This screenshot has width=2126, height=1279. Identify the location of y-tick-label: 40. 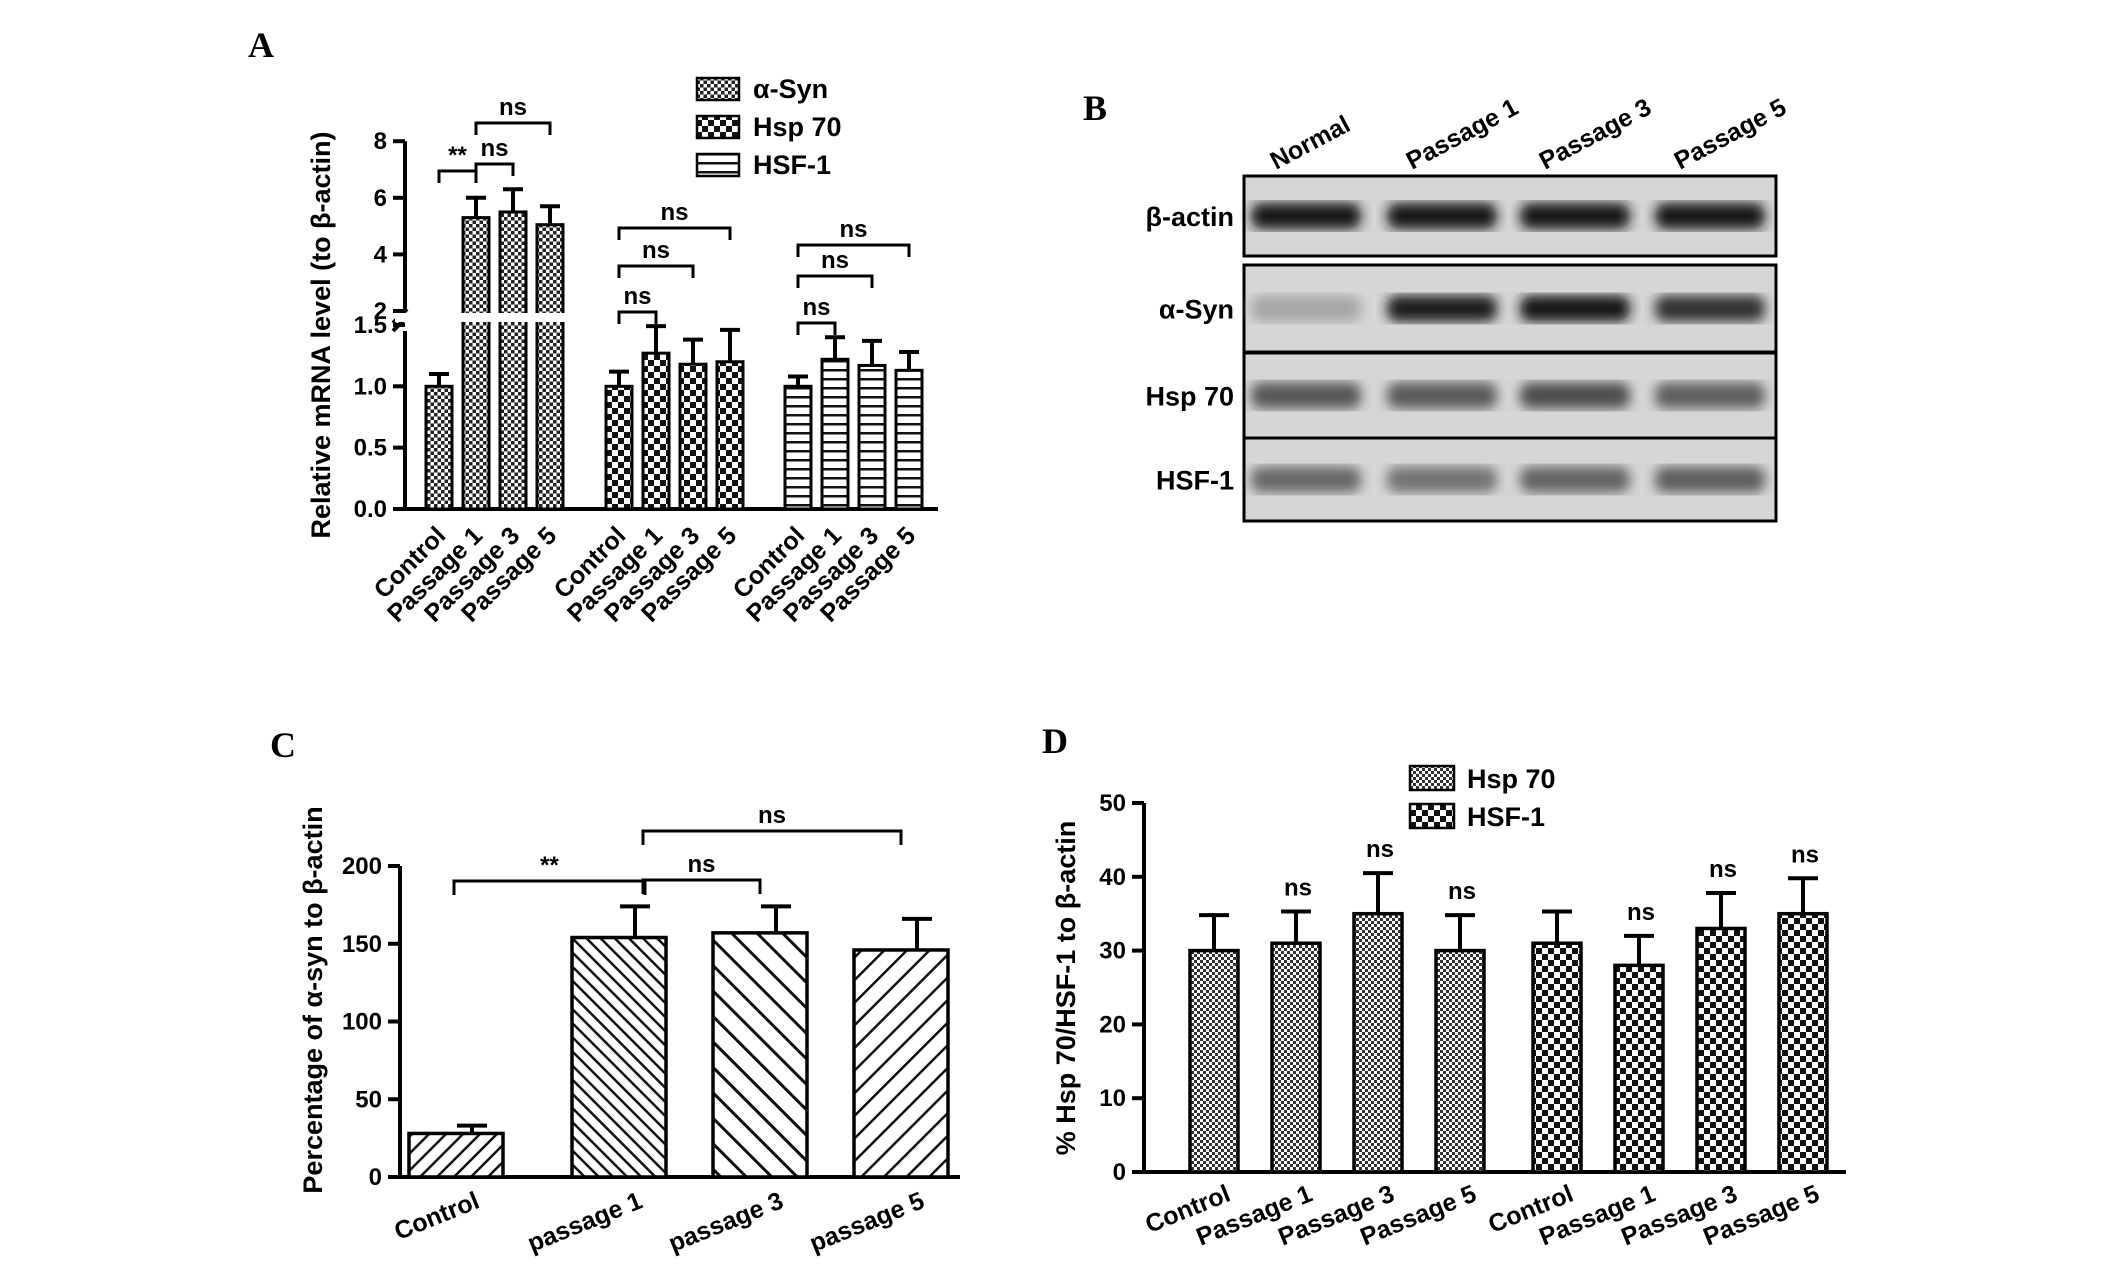
(1112, 877).